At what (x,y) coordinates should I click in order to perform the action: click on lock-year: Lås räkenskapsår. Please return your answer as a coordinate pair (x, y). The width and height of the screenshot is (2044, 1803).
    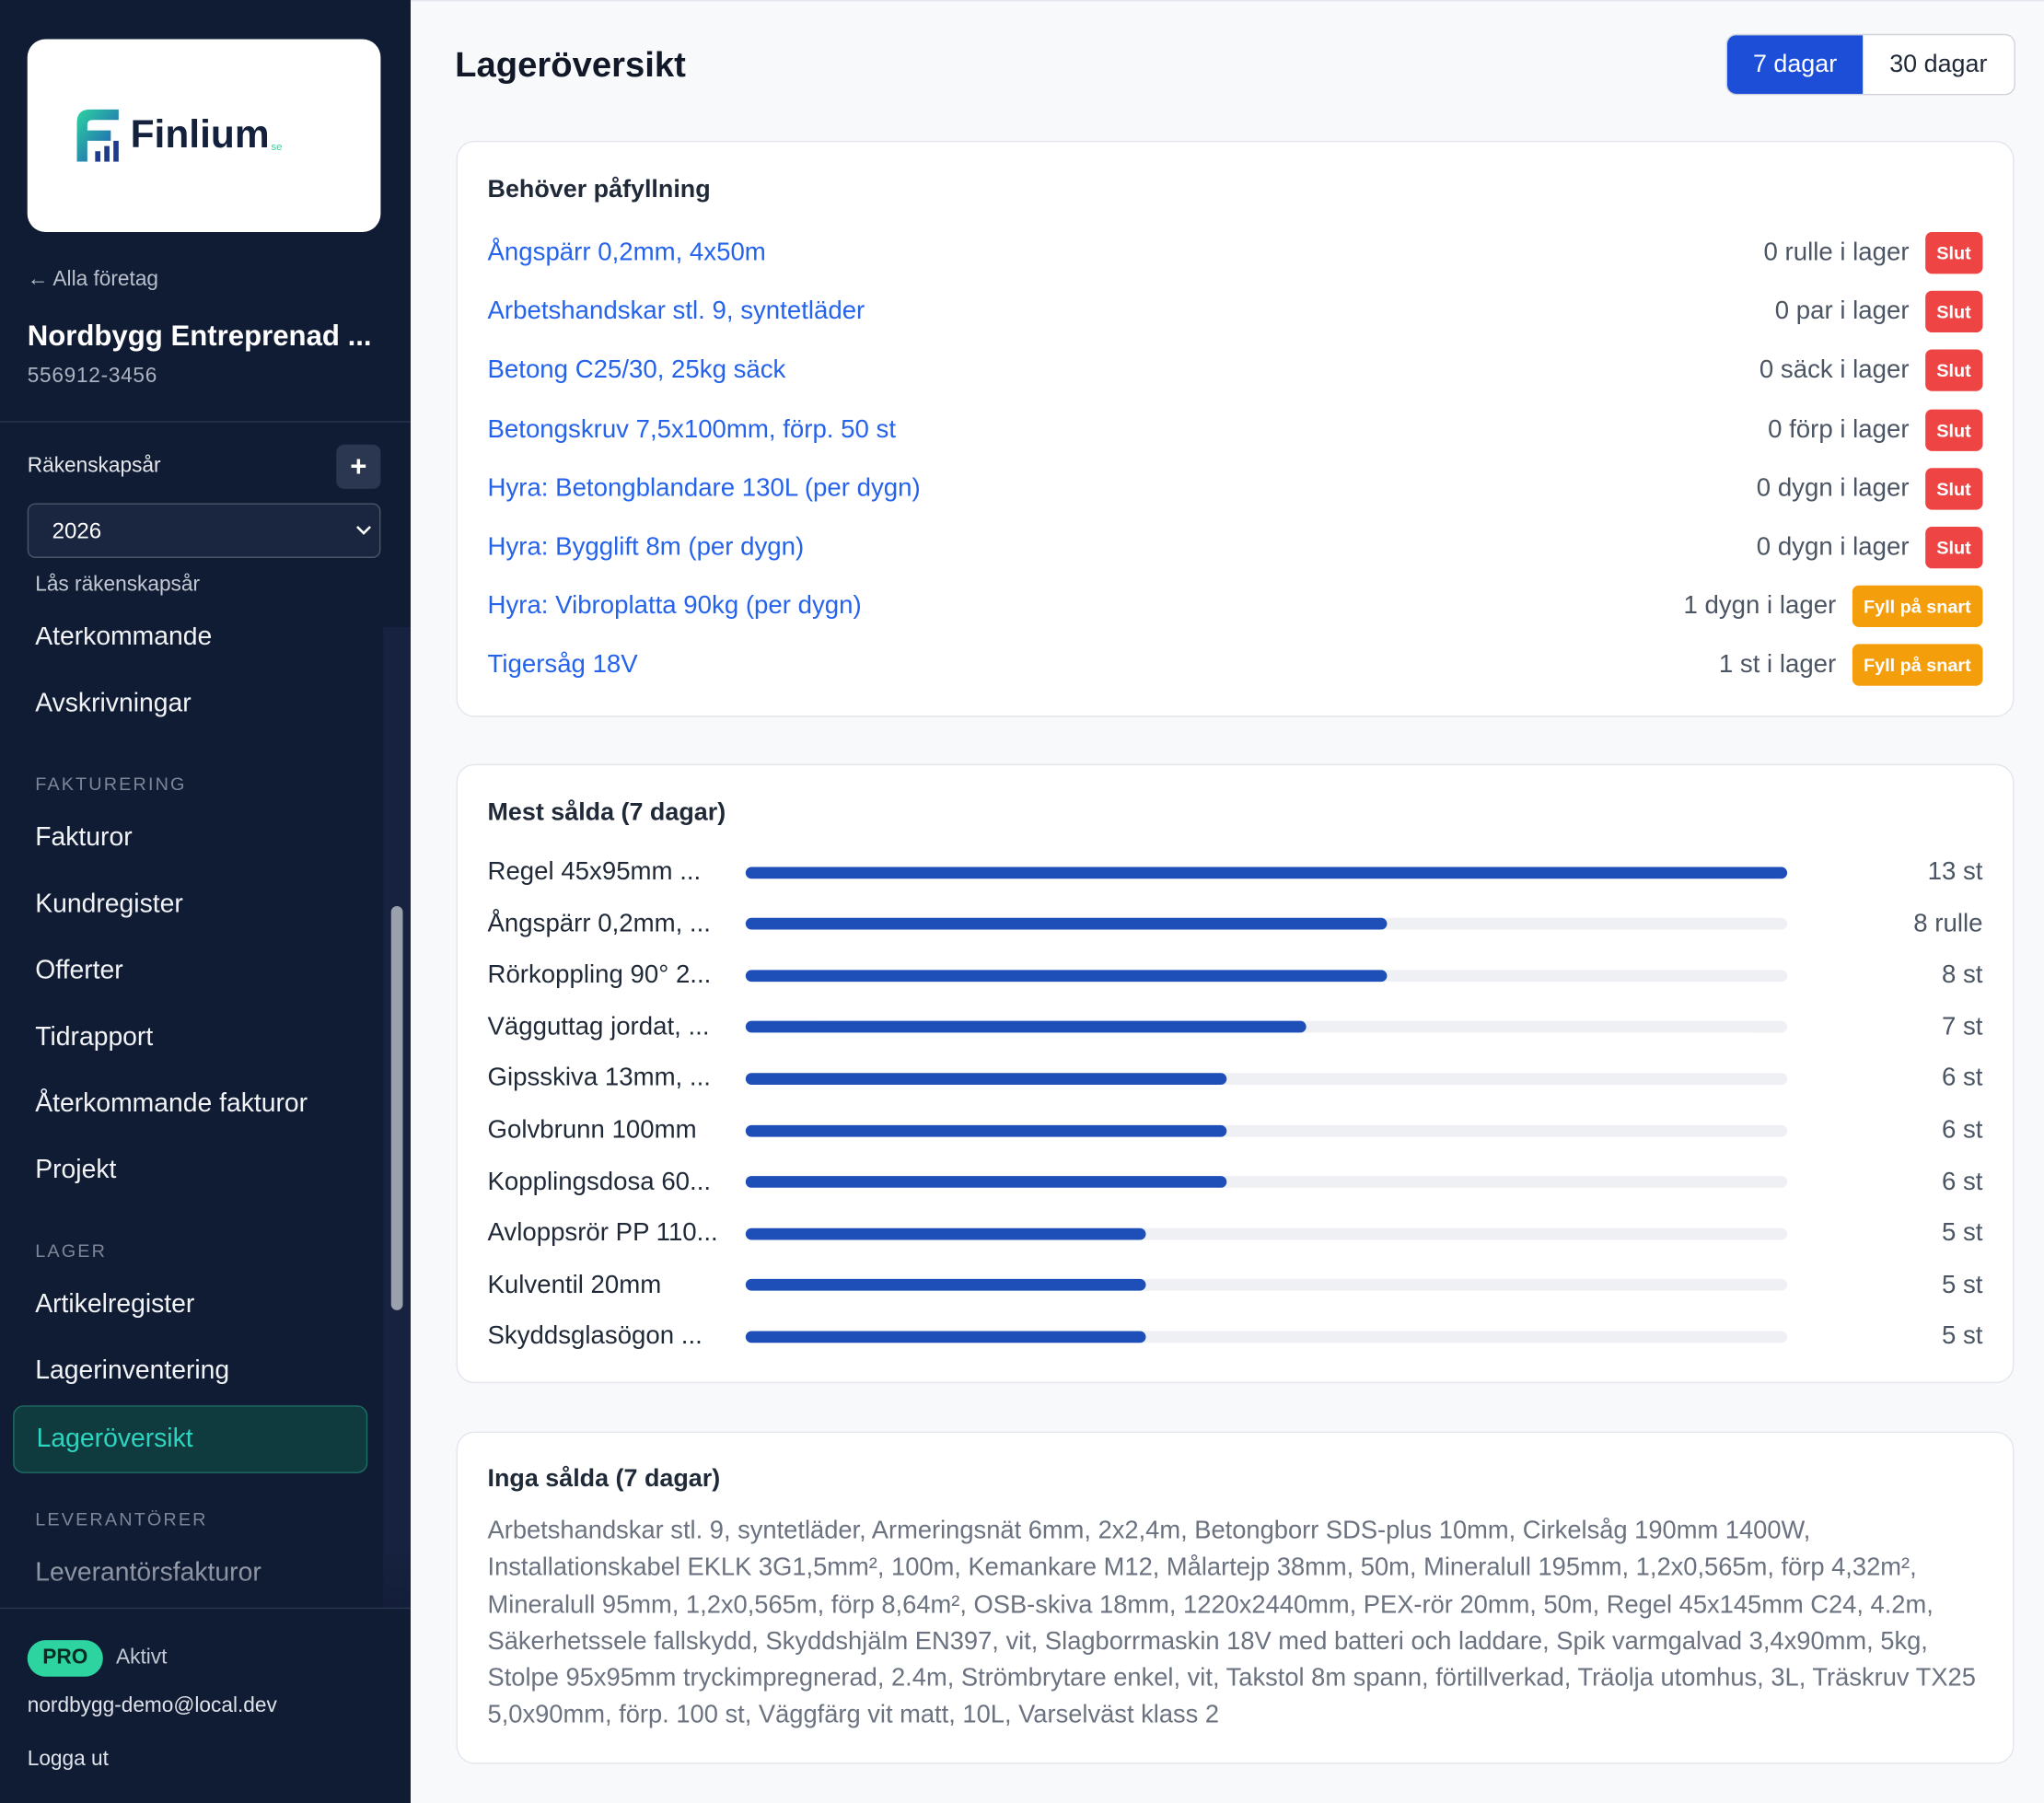
    Looking at the image, I should click on (118, 585).